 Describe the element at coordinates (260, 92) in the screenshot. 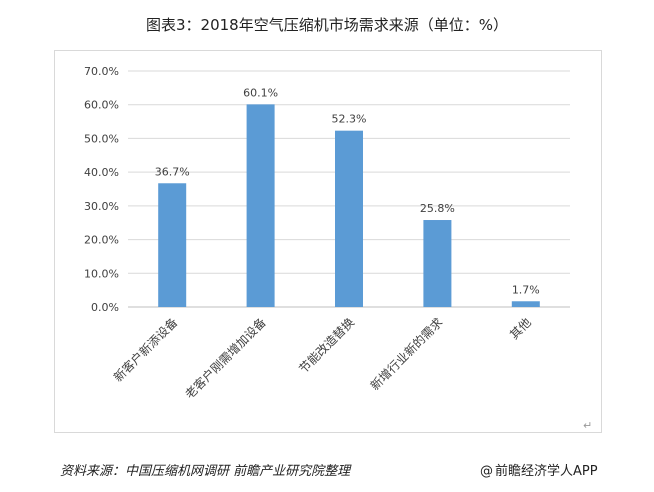

I see `data-label: 60.1%` at that location.